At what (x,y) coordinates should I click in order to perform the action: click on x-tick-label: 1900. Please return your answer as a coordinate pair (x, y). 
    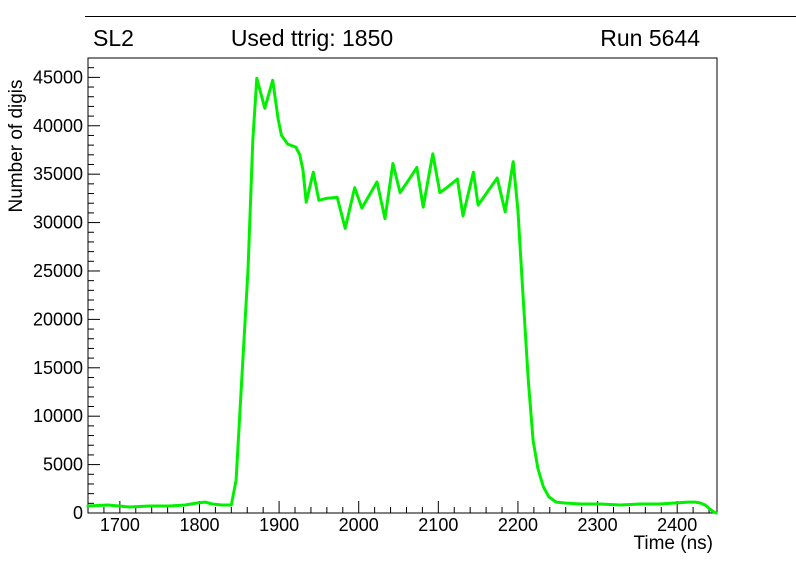
    Looking at the image, I should click on (279, 525).